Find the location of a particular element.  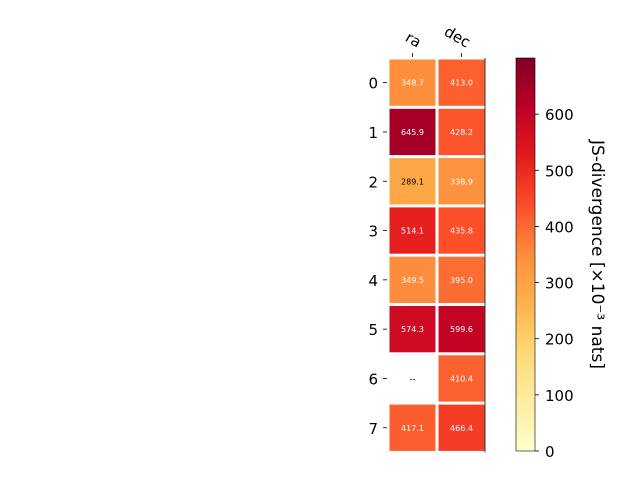

cell-value-label: 410.4 is located at coordinates (461, 378).